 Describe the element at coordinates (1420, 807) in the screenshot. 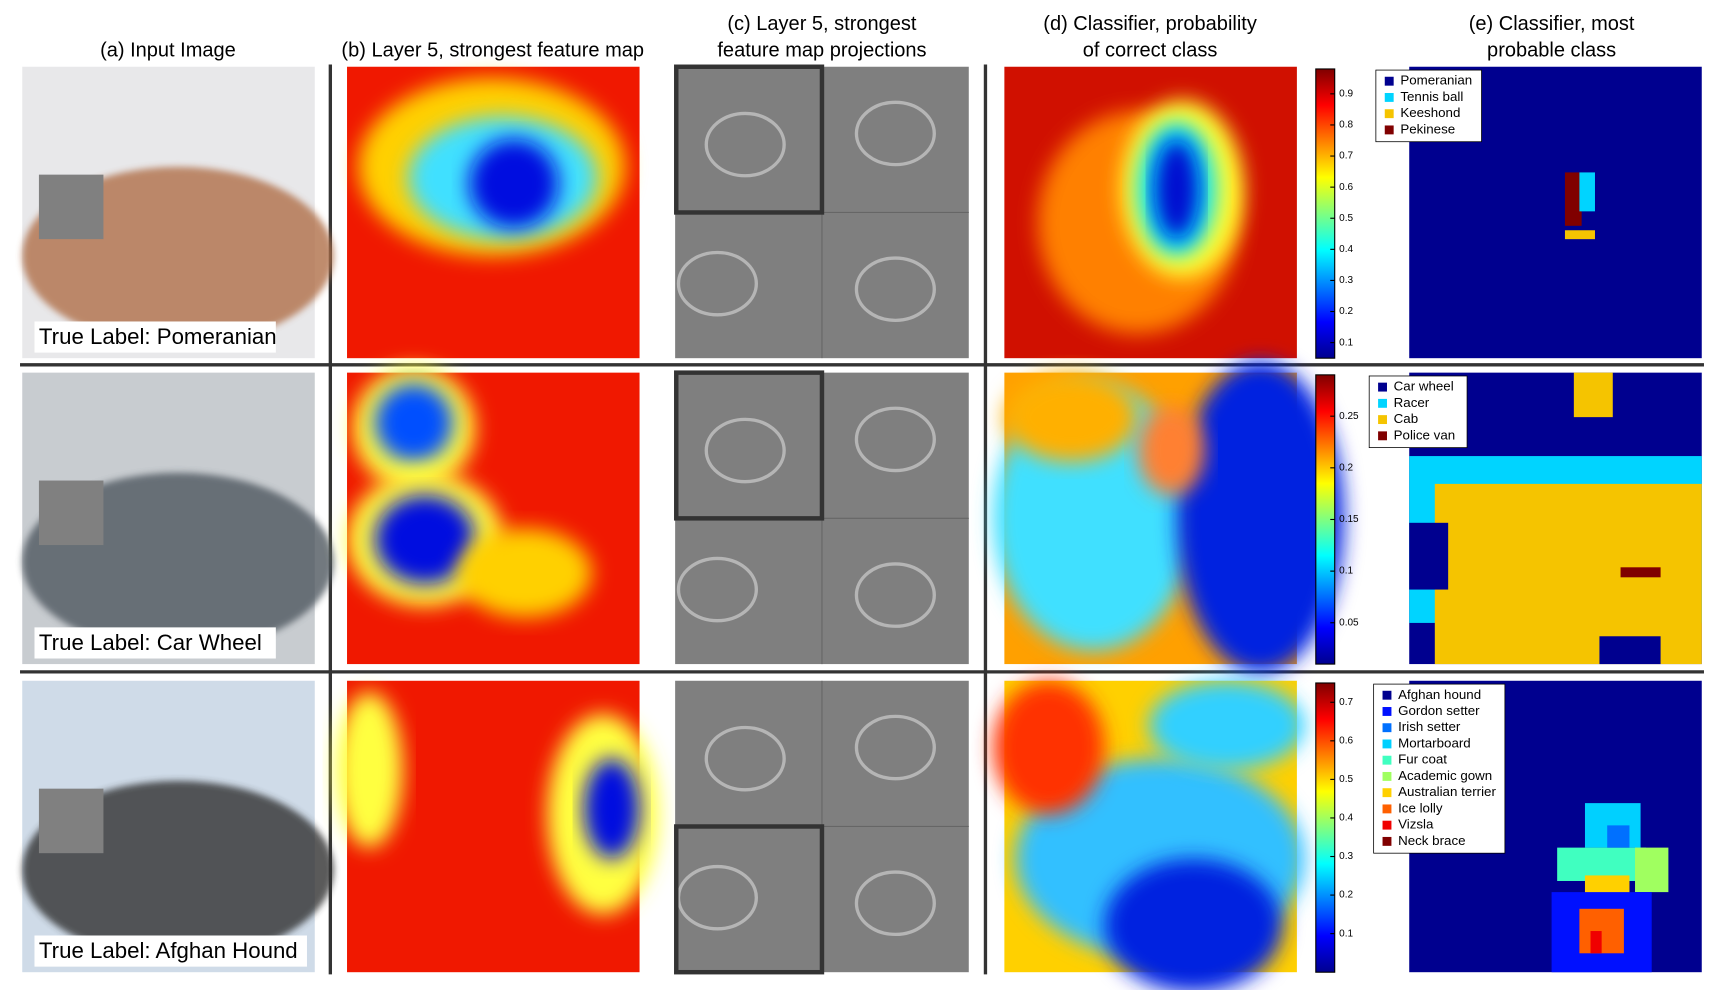

I see `legend-label: Ice lolly` at that location.